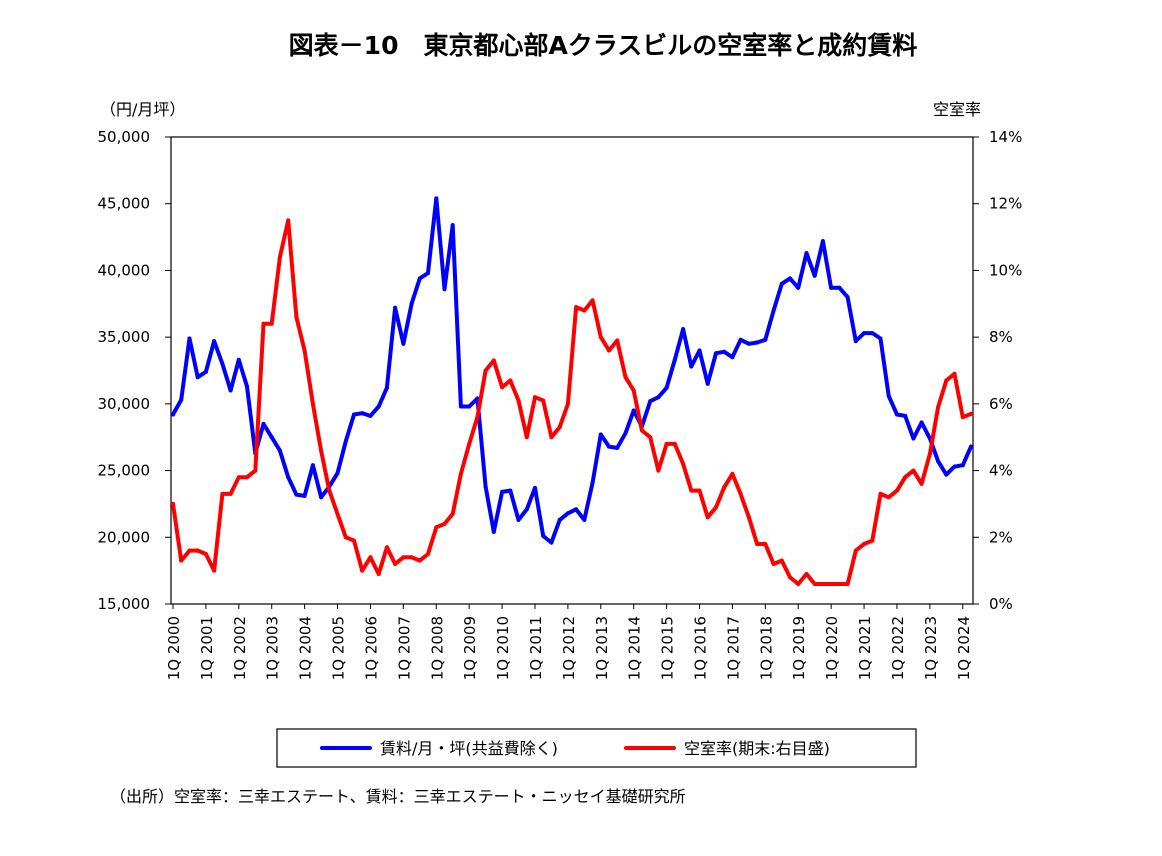  Describe the element at coordinates (124, 137) in the screenshot. I see `left-axis-tick-label: 50,000` at that location.